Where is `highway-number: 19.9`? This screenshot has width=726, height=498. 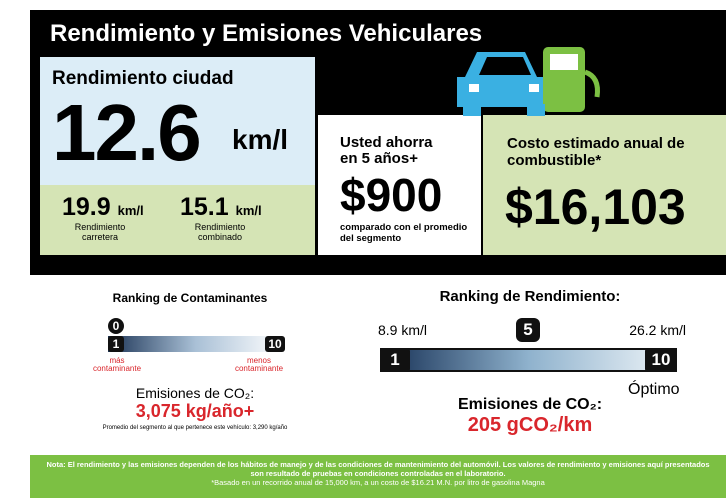 highway-number: 19.9 is located at coordinates (86, 207).